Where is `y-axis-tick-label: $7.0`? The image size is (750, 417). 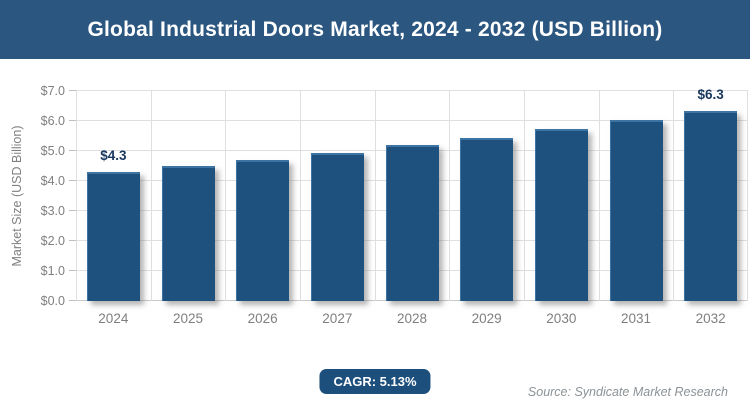 y-axis-tick-label: $7.0 is located at coordinates (52, 91).